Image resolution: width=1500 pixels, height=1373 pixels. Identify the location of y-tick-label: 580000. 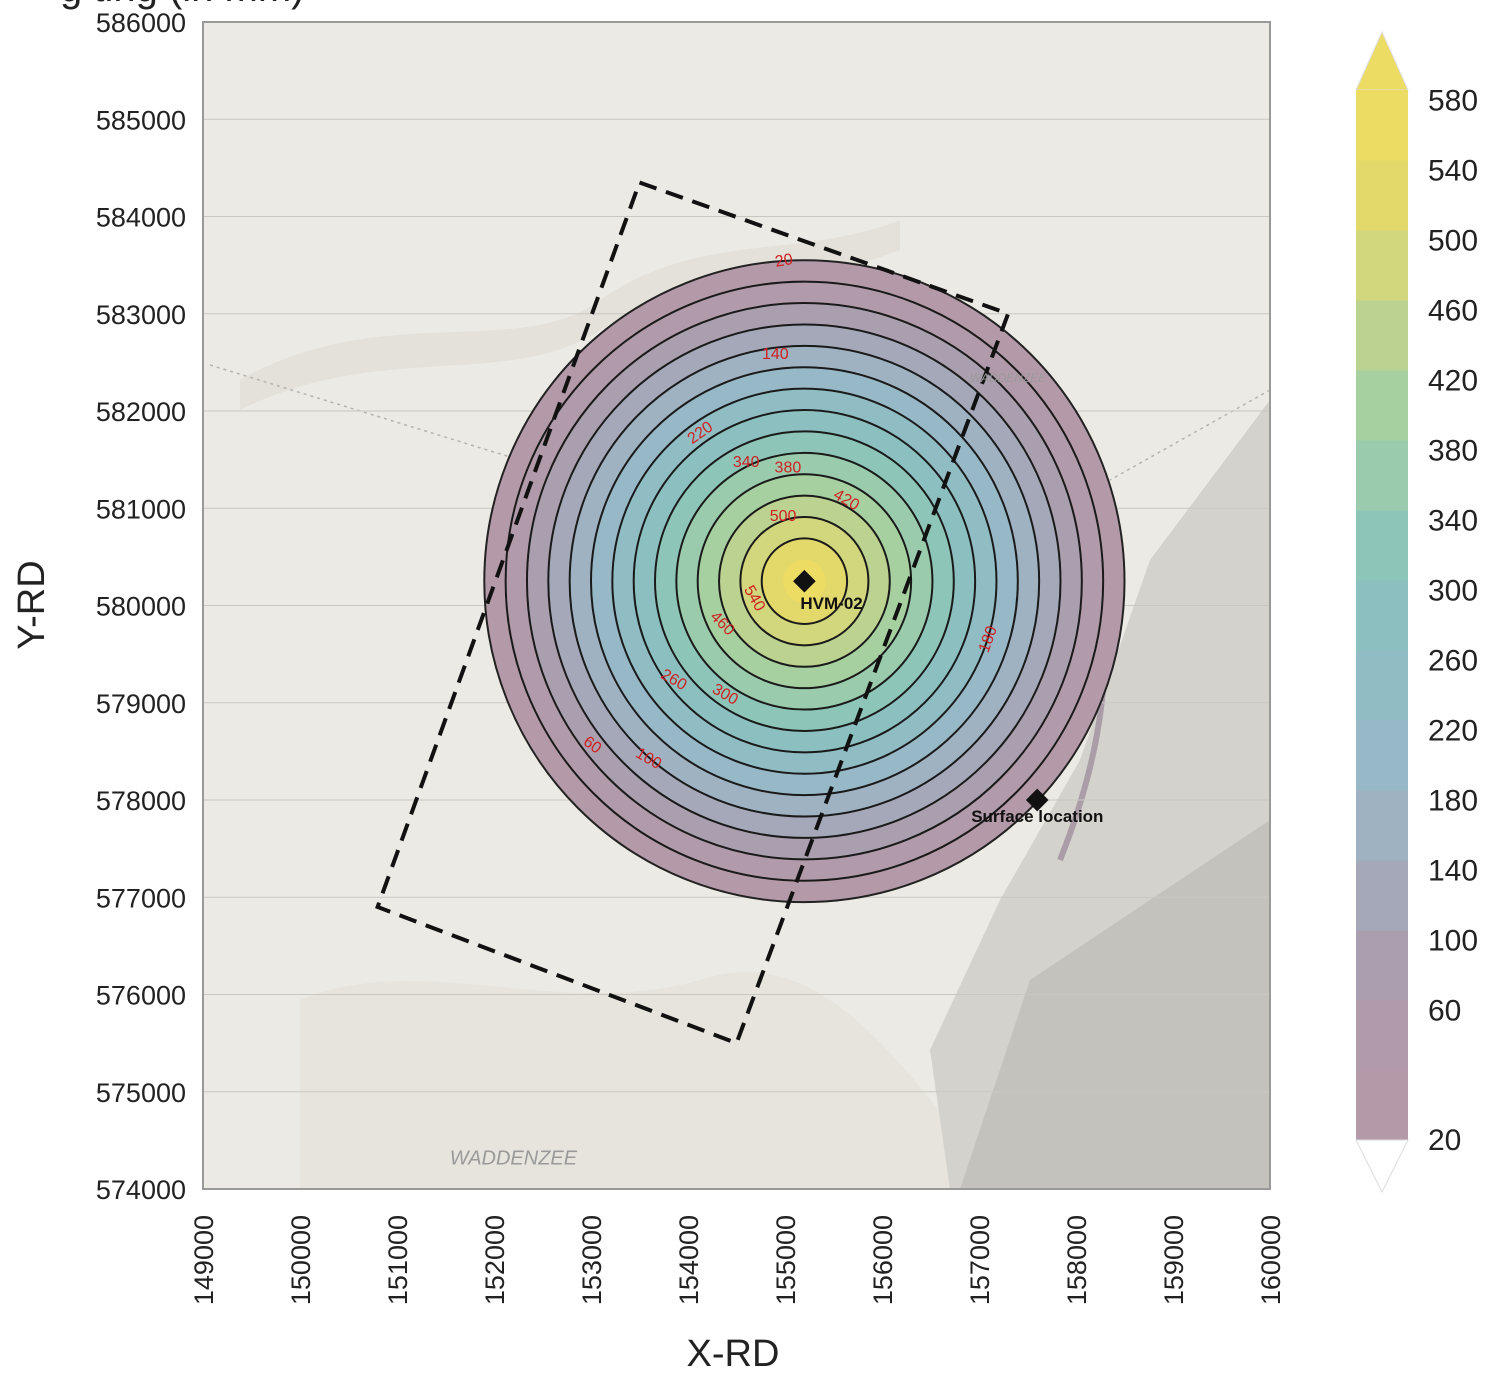
(141, 607).